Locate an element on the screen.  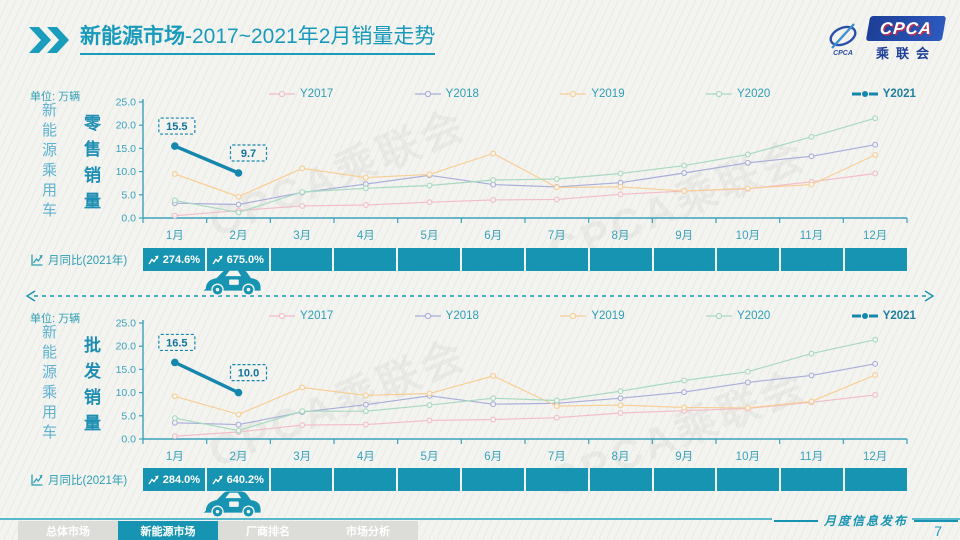
yoy-label-wholesale: 月同比(2021年) is located at coordinates (78, 480).